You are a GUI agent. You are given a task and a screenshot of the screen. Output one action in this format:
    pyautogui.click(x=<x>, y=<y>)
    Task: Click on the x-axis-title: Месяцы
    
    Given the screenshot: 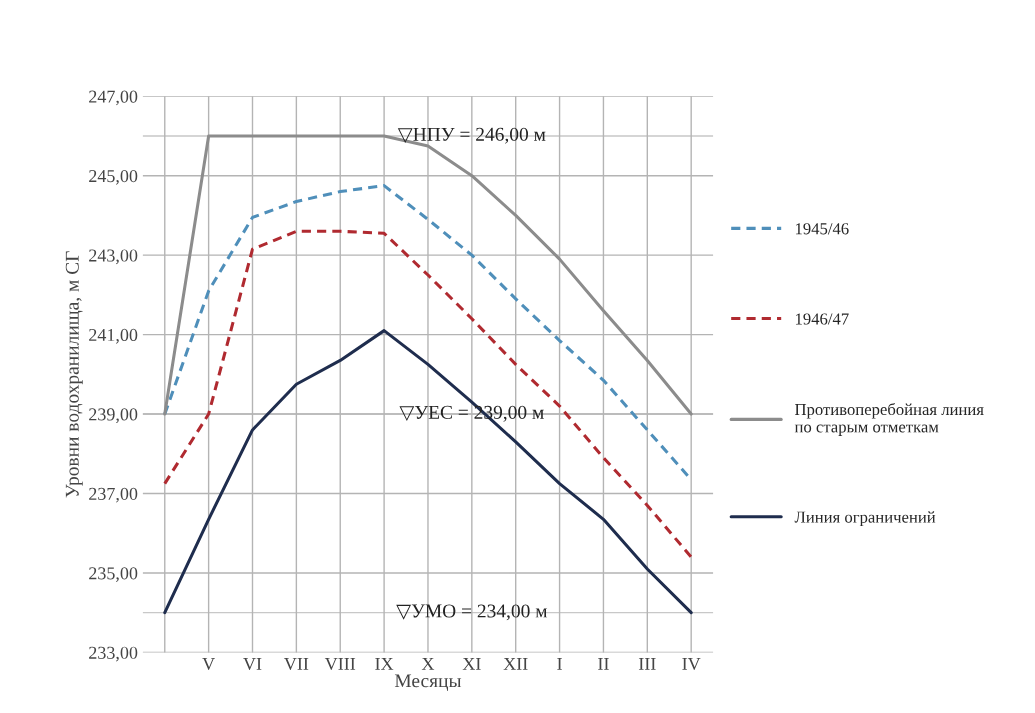 What is the action you would take?
    pyautogui.click(x=428, y=682)
    